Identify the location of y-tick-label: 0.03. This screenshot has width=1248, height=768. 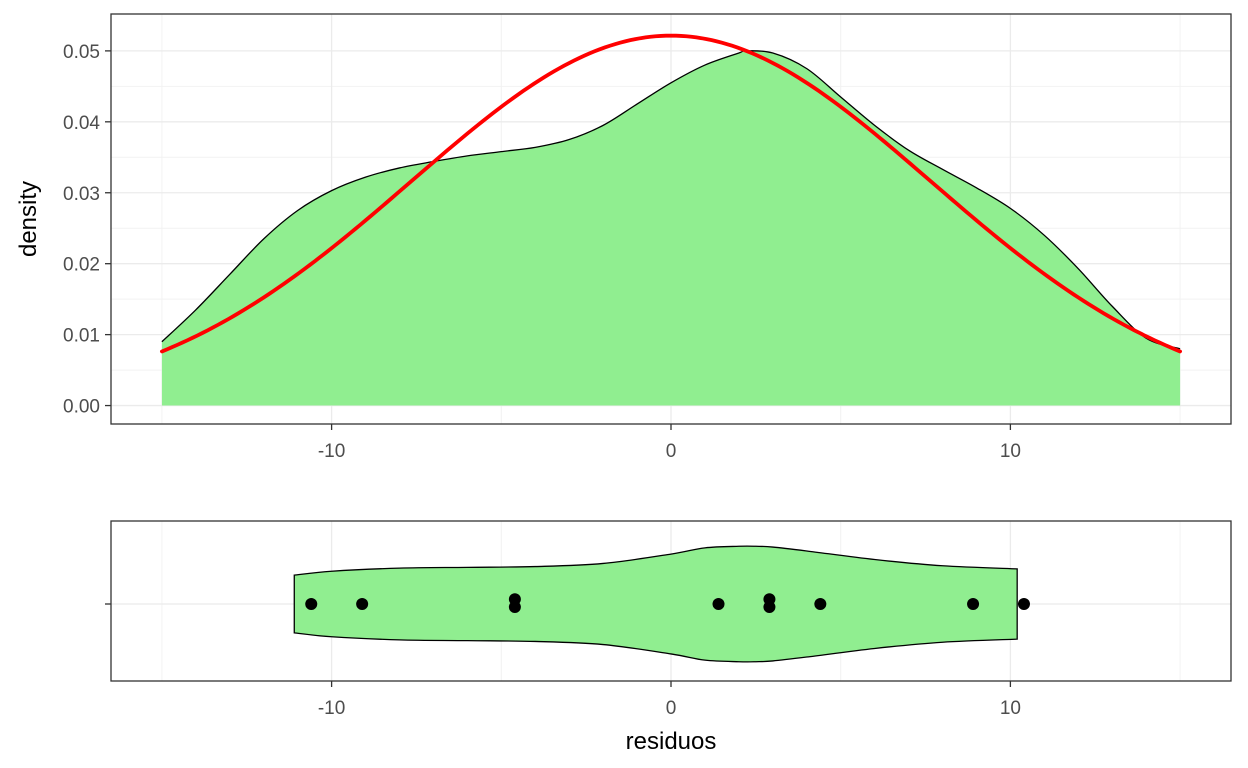
(81, 194).